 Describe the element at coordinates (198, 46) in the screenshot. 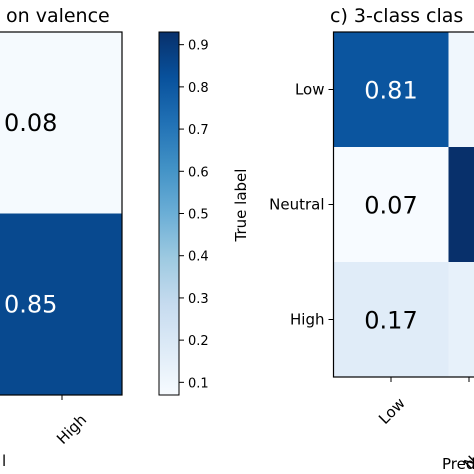

I see `colorbar-tick-label-0: 0.9` at that location.